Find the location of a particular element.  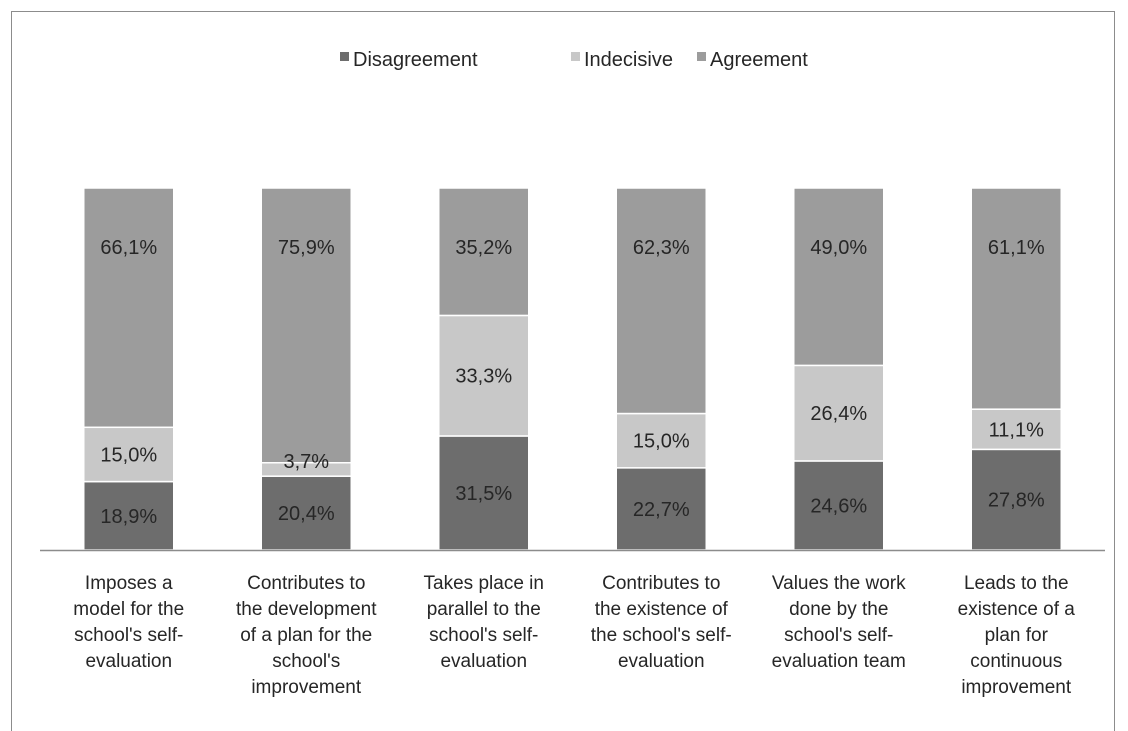

legend-swatch-indecisive is located at coordinates (575, 56).